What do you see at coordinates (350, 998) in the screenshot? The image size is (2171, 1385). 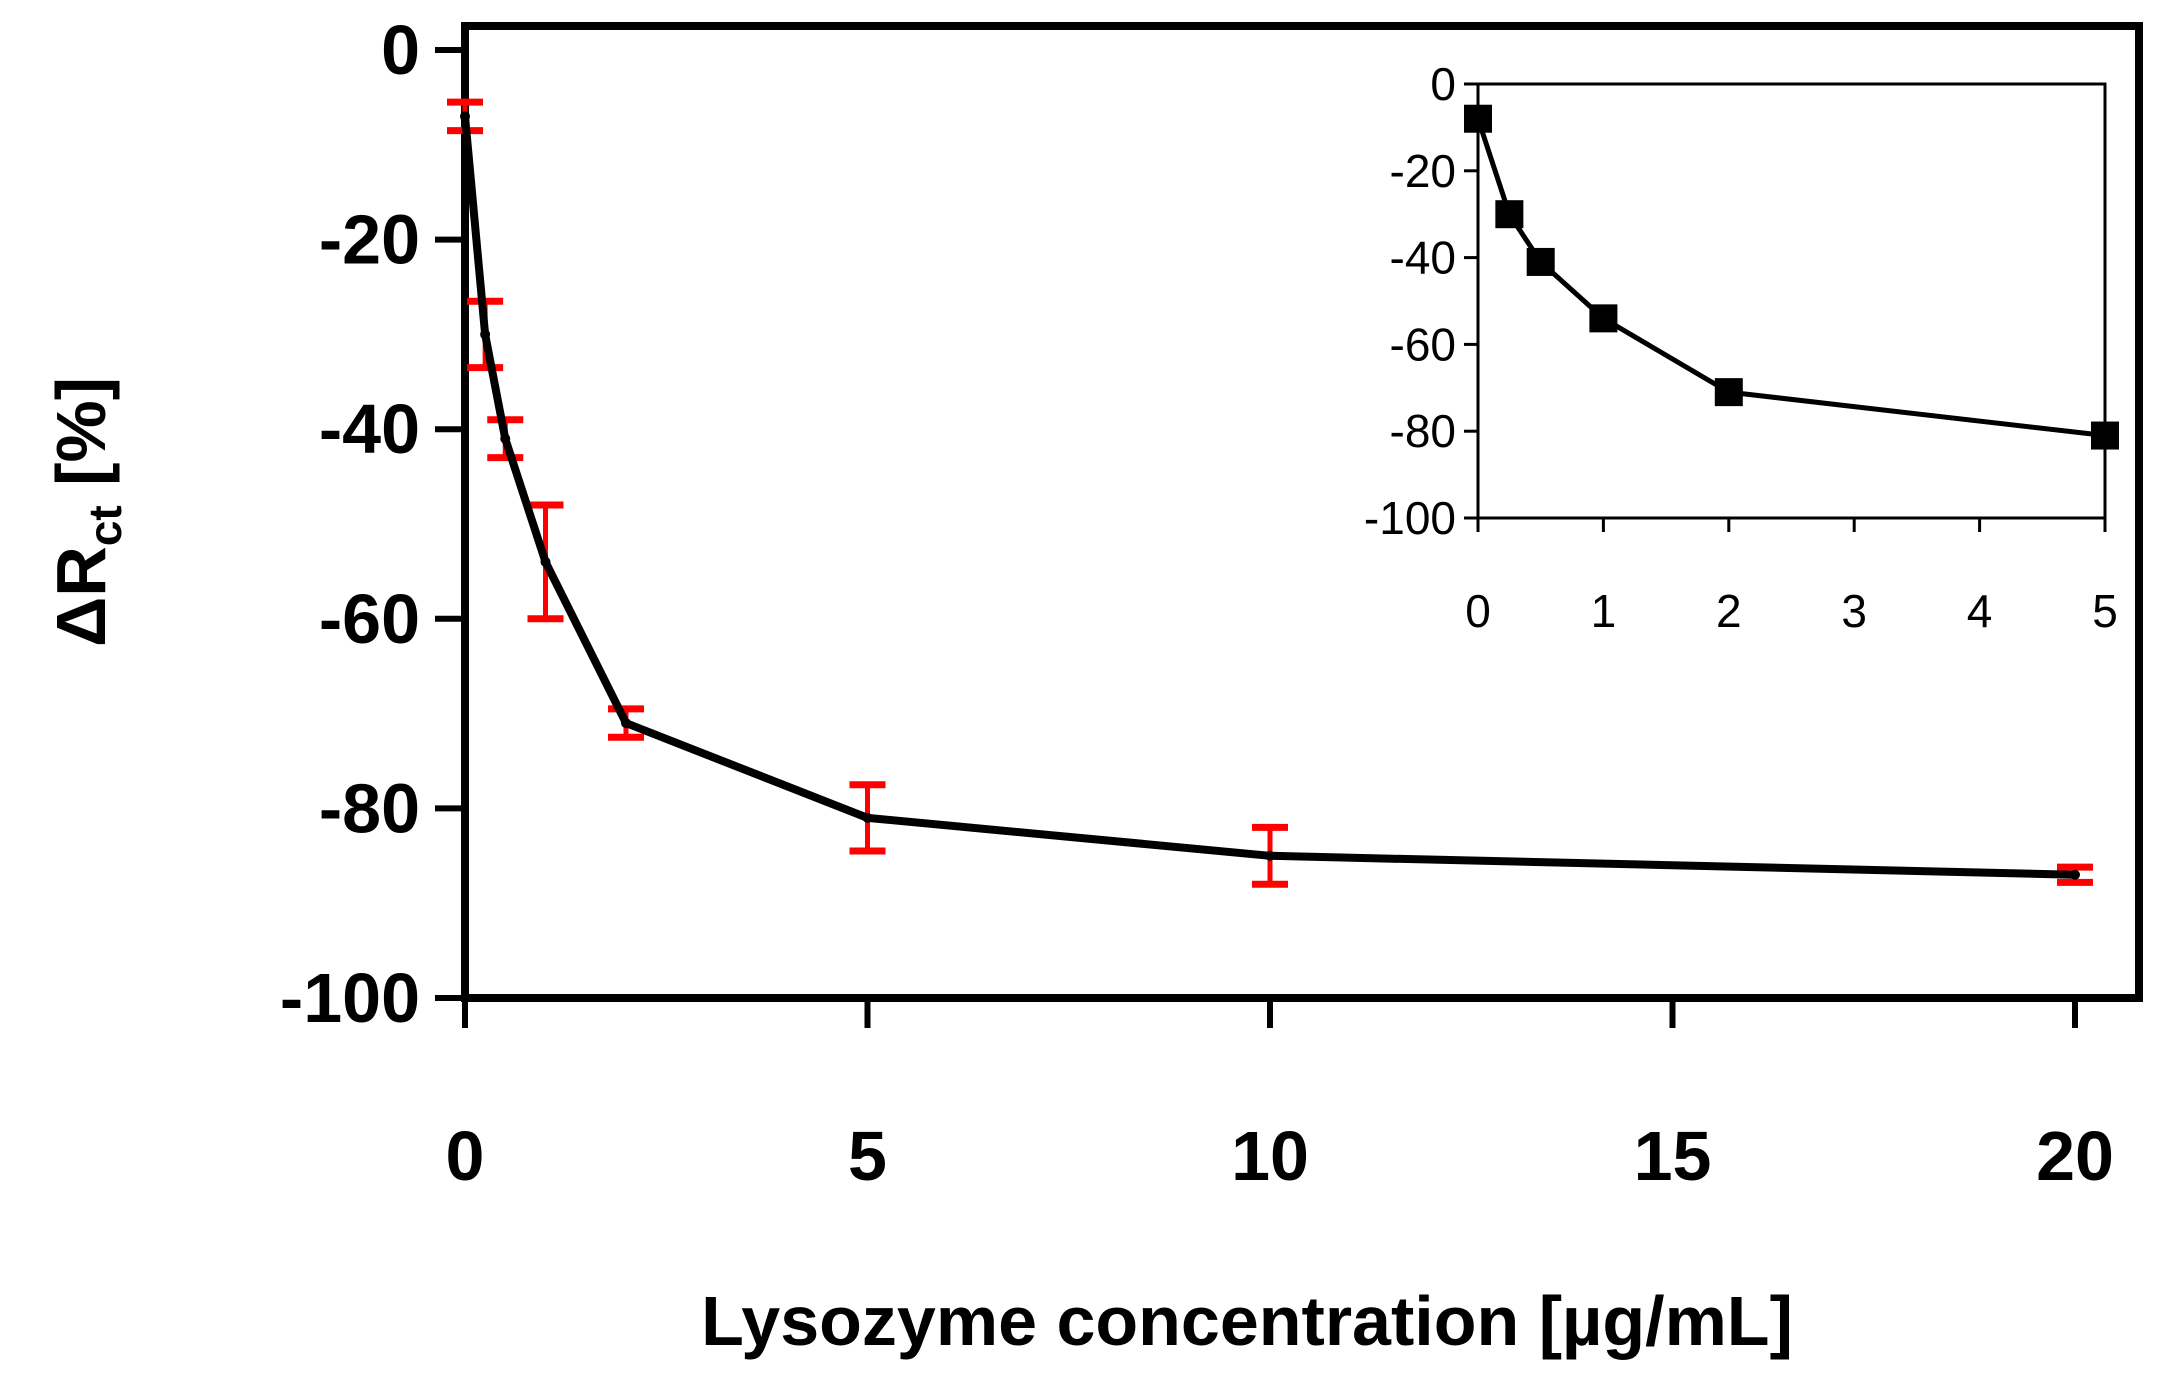 I see `main-y-tick-label: -100` at bounding box center [350, 998].